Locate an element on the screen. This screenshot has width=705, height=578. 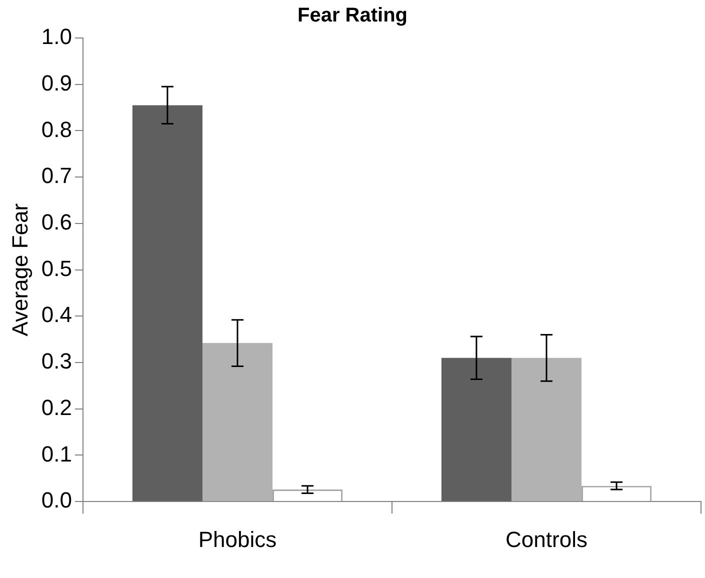
y-tick-label: 0.0 is located at coordinates (56, 500).